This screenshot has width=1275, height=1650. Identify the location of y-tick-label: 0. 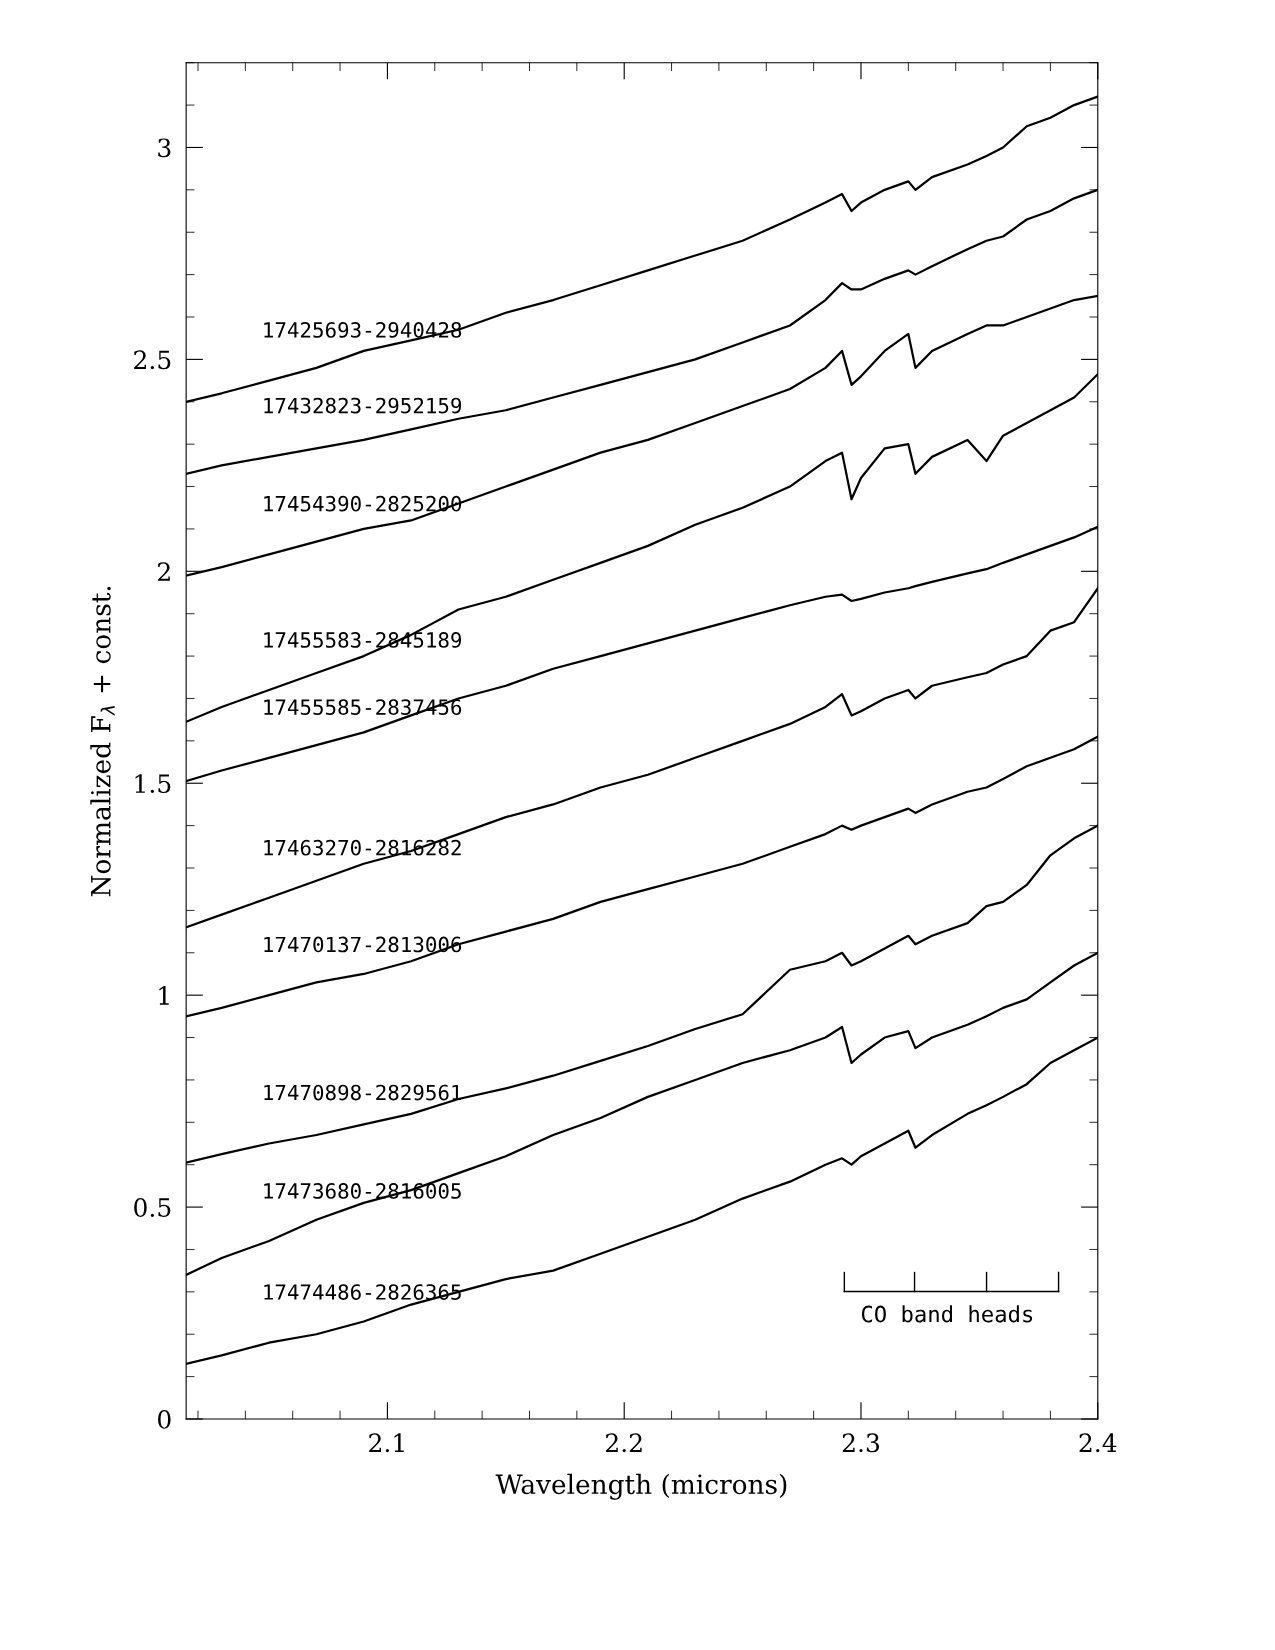
(164, 1419).